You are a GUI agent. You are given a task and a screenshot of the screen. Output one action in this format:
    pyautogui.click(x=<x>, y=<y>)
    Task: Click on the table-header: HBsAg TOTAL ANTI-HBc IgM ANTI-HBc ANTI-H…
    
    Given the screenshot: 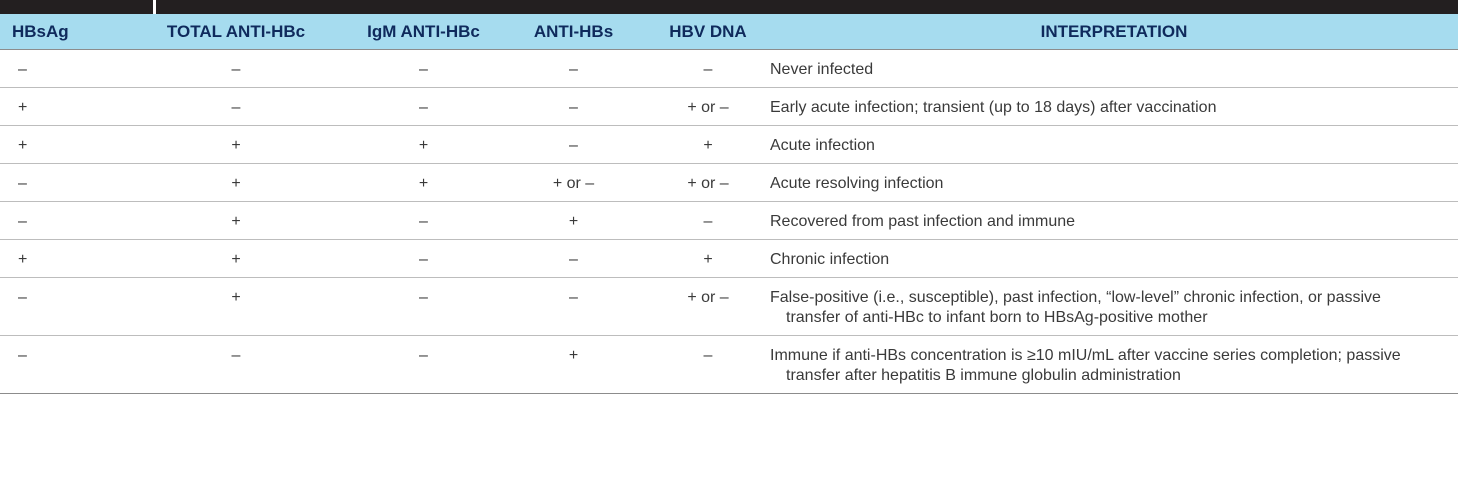 What is the action you would take?
    pyautogui.click(x=729, y=32)
    